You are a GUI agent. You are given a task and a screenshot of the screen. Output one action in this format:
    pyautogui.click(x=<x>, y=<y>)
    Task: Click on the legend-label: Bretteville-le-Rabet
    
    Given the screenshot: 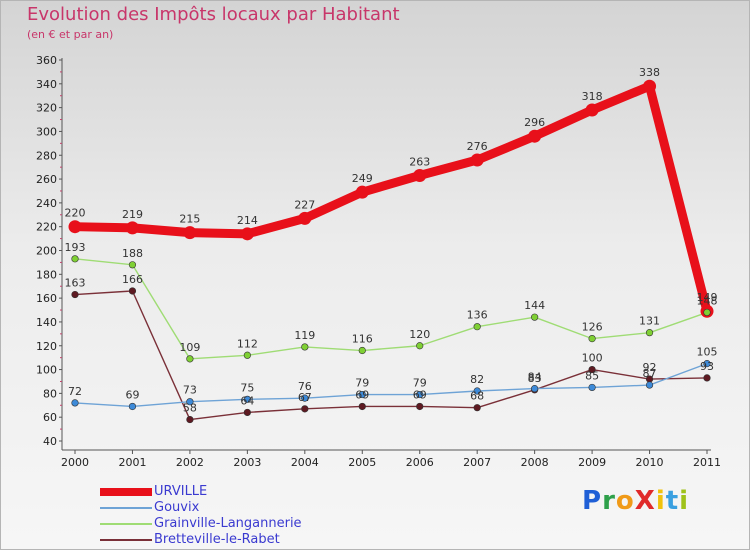 What is the action you would take?
    pyautogui.click(x=217, y=539)
    